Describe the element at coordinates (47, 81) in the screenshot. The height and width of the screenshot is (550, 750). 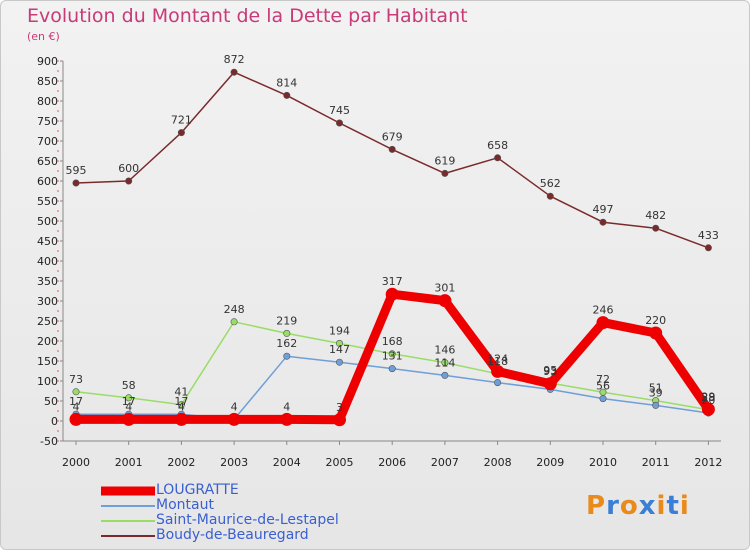
I see `y-tick-label: 850` at that location.